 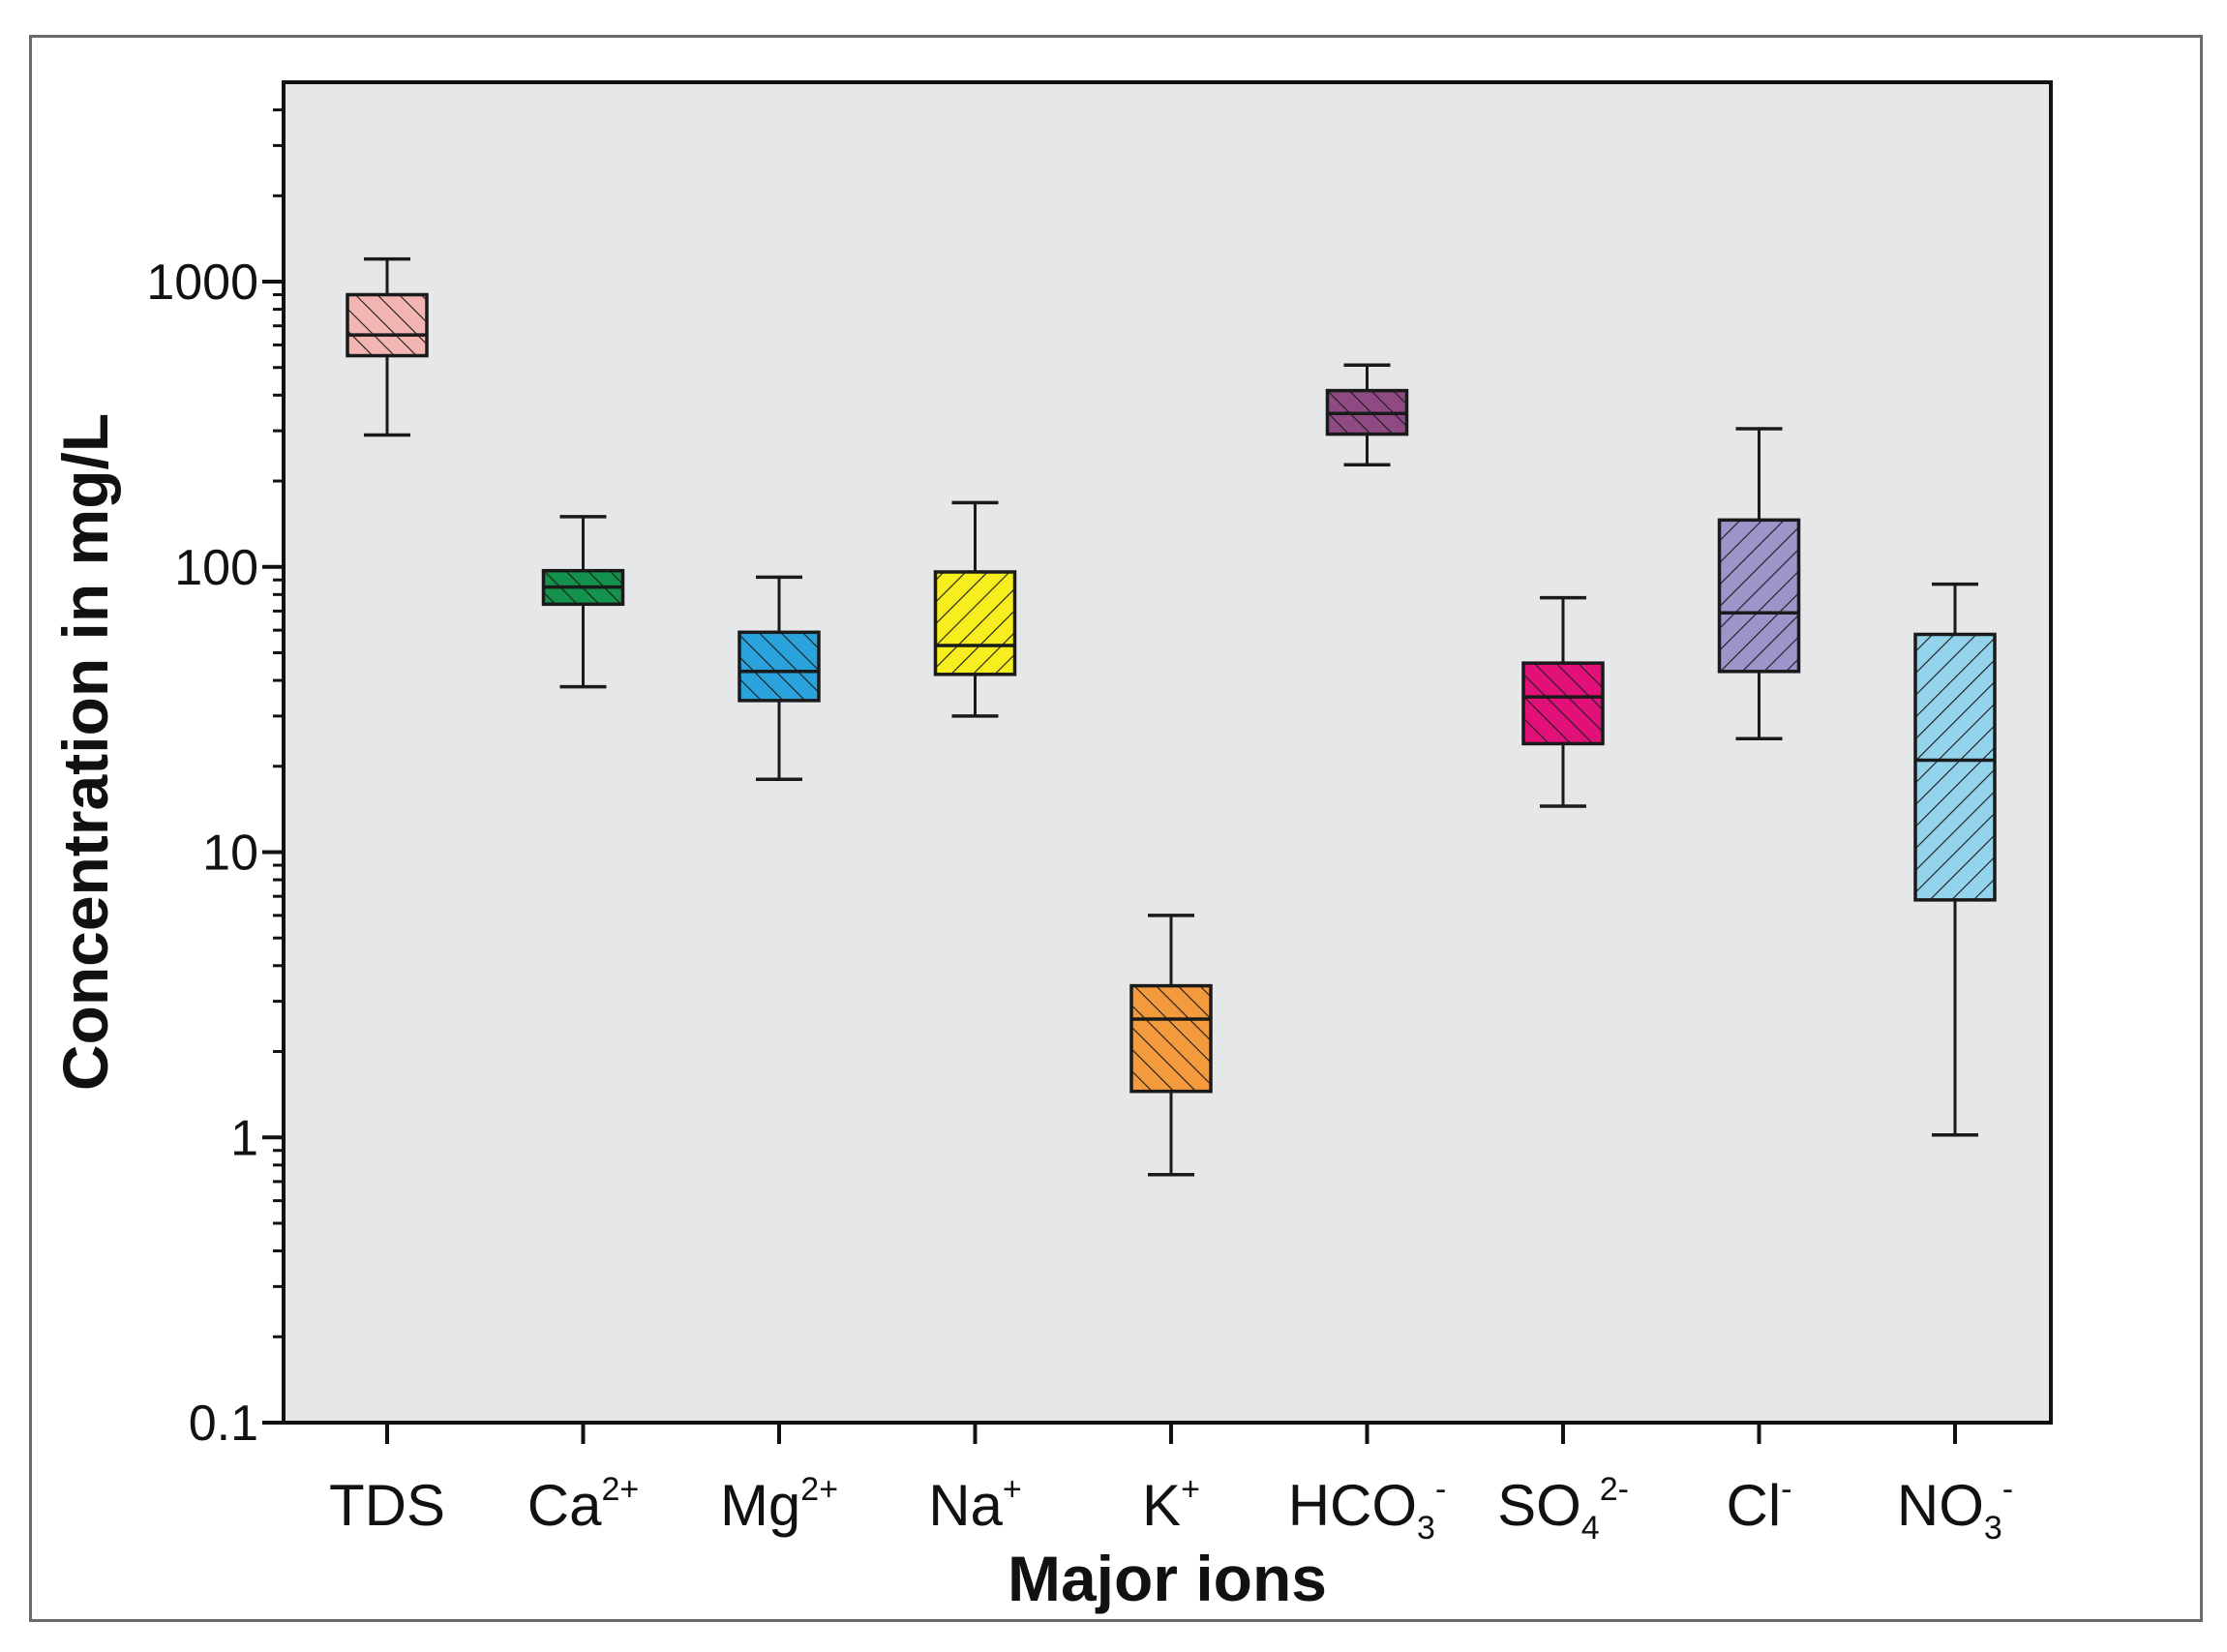 What do you see at coordinates (230, 854) in the screenshot?
I see `y-tick-label: 10` at bounding box center [230, 854].